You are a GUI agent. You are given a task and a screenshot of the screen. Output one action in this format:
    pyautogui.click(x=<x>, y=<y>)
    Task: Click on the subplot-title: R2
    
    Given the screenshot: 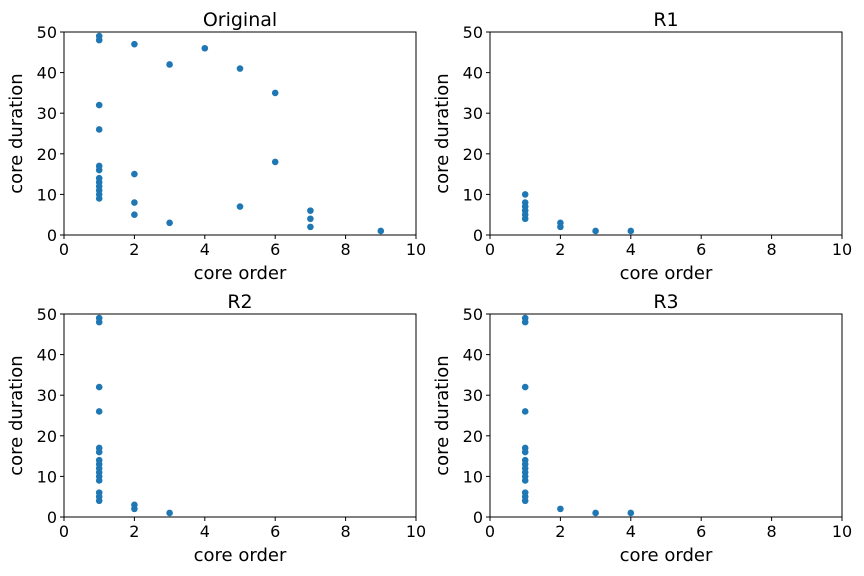 What is the action you would take?
    pyautogui.click(x=239, y=302)
    